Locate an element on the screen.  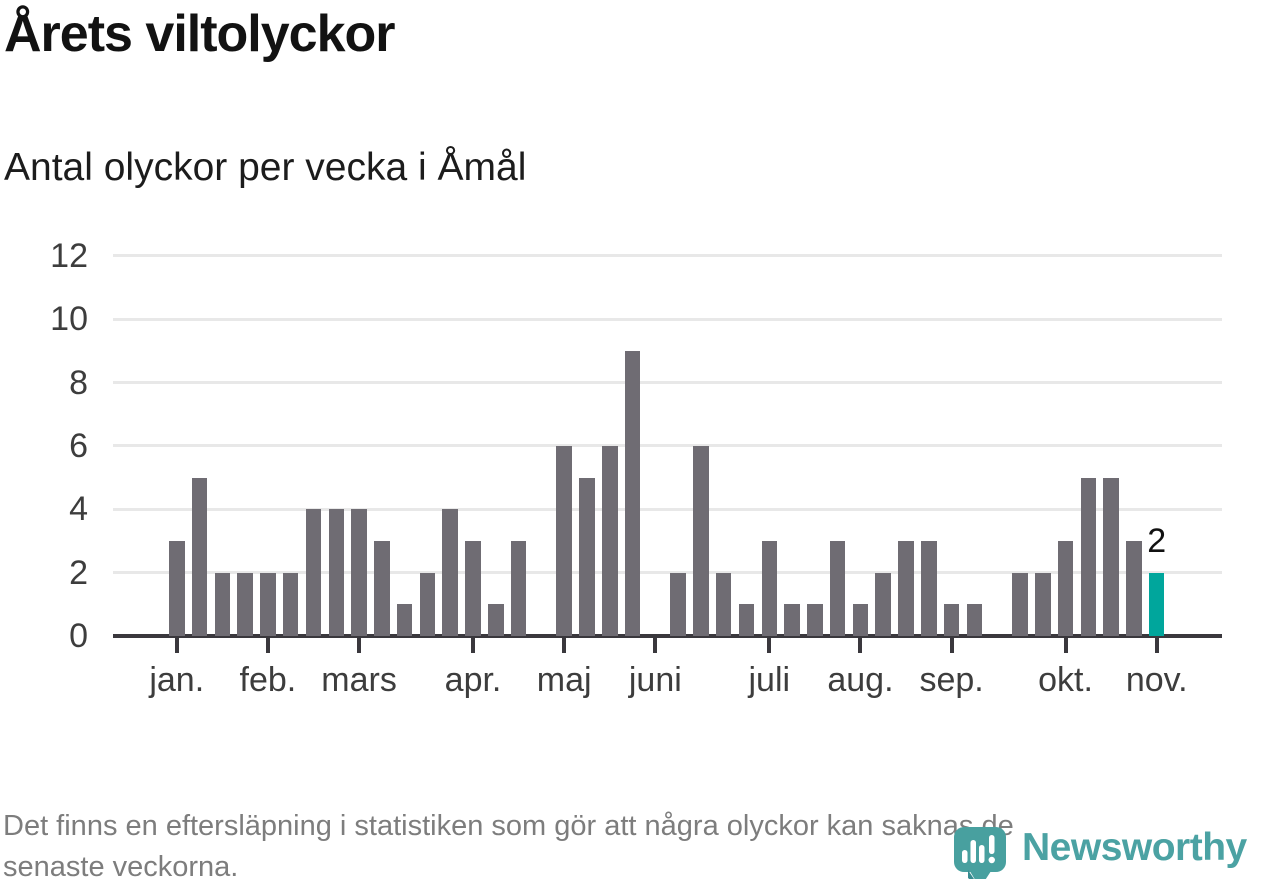
last-bar-value-label: 2 is located at coordinates (1157, 540).